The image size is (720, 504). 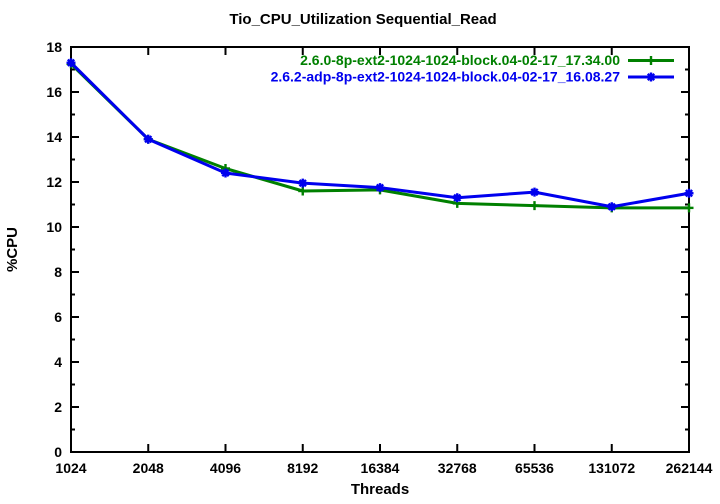 I want to click on y-axis-label: %CPU, so click(x=12, y=249).